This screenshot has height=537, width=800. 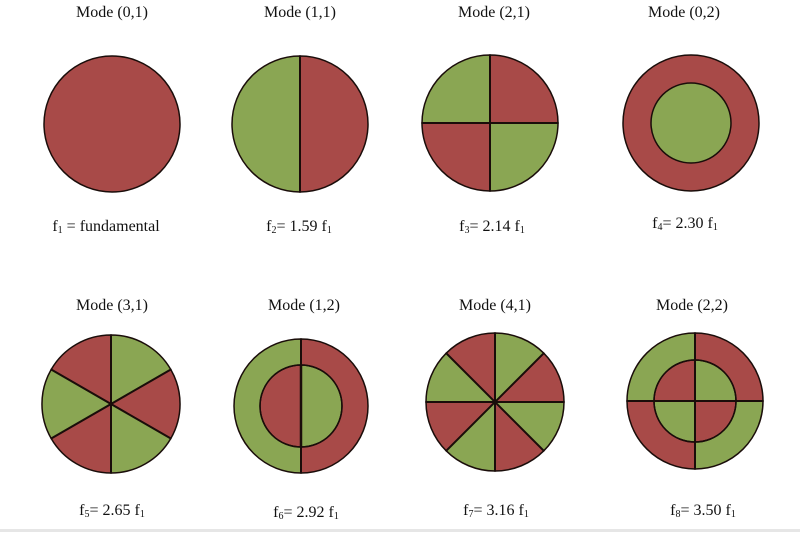 What do you see at coordinates (106, 227) in the screenshot?
I see `frequency-label: f1 = fundamental` at bounding box center [106, 227].